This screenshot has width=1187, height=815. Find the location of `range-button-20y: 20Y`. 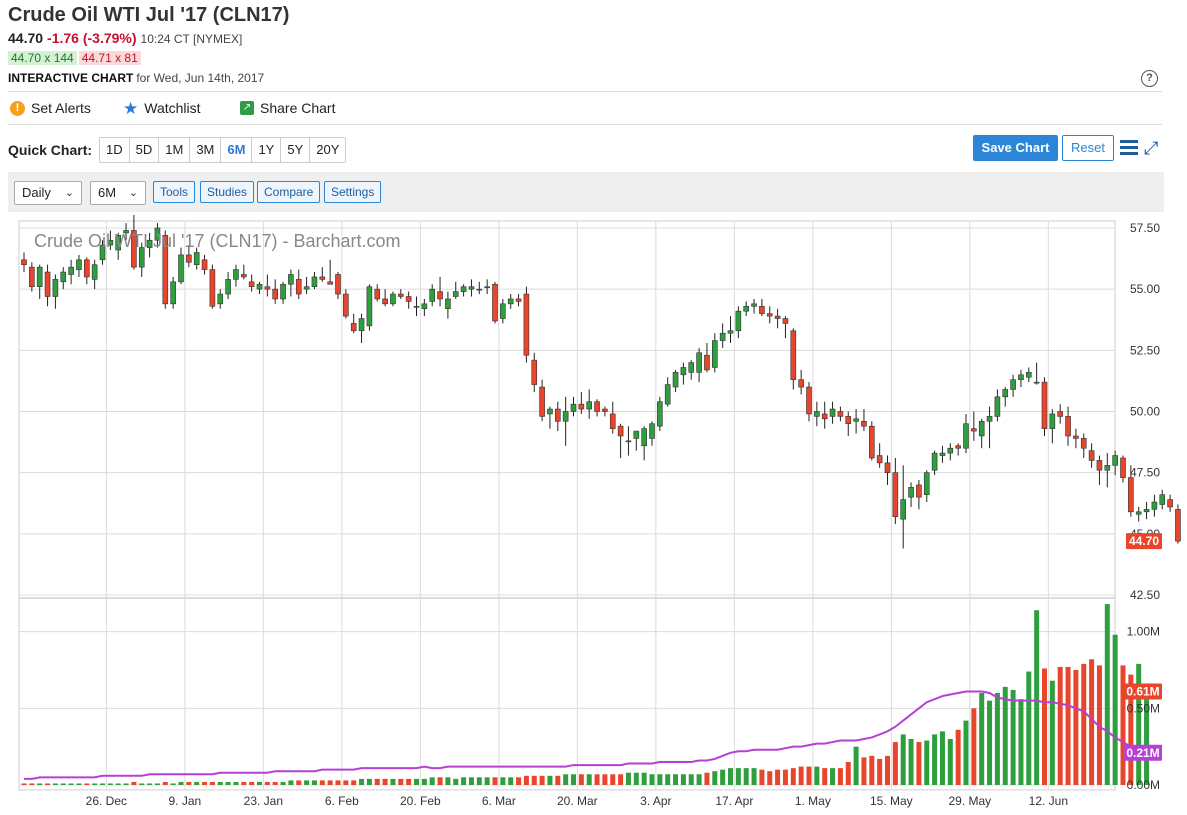

range-button-20y: 20Y is located at coordinates (328, 150).